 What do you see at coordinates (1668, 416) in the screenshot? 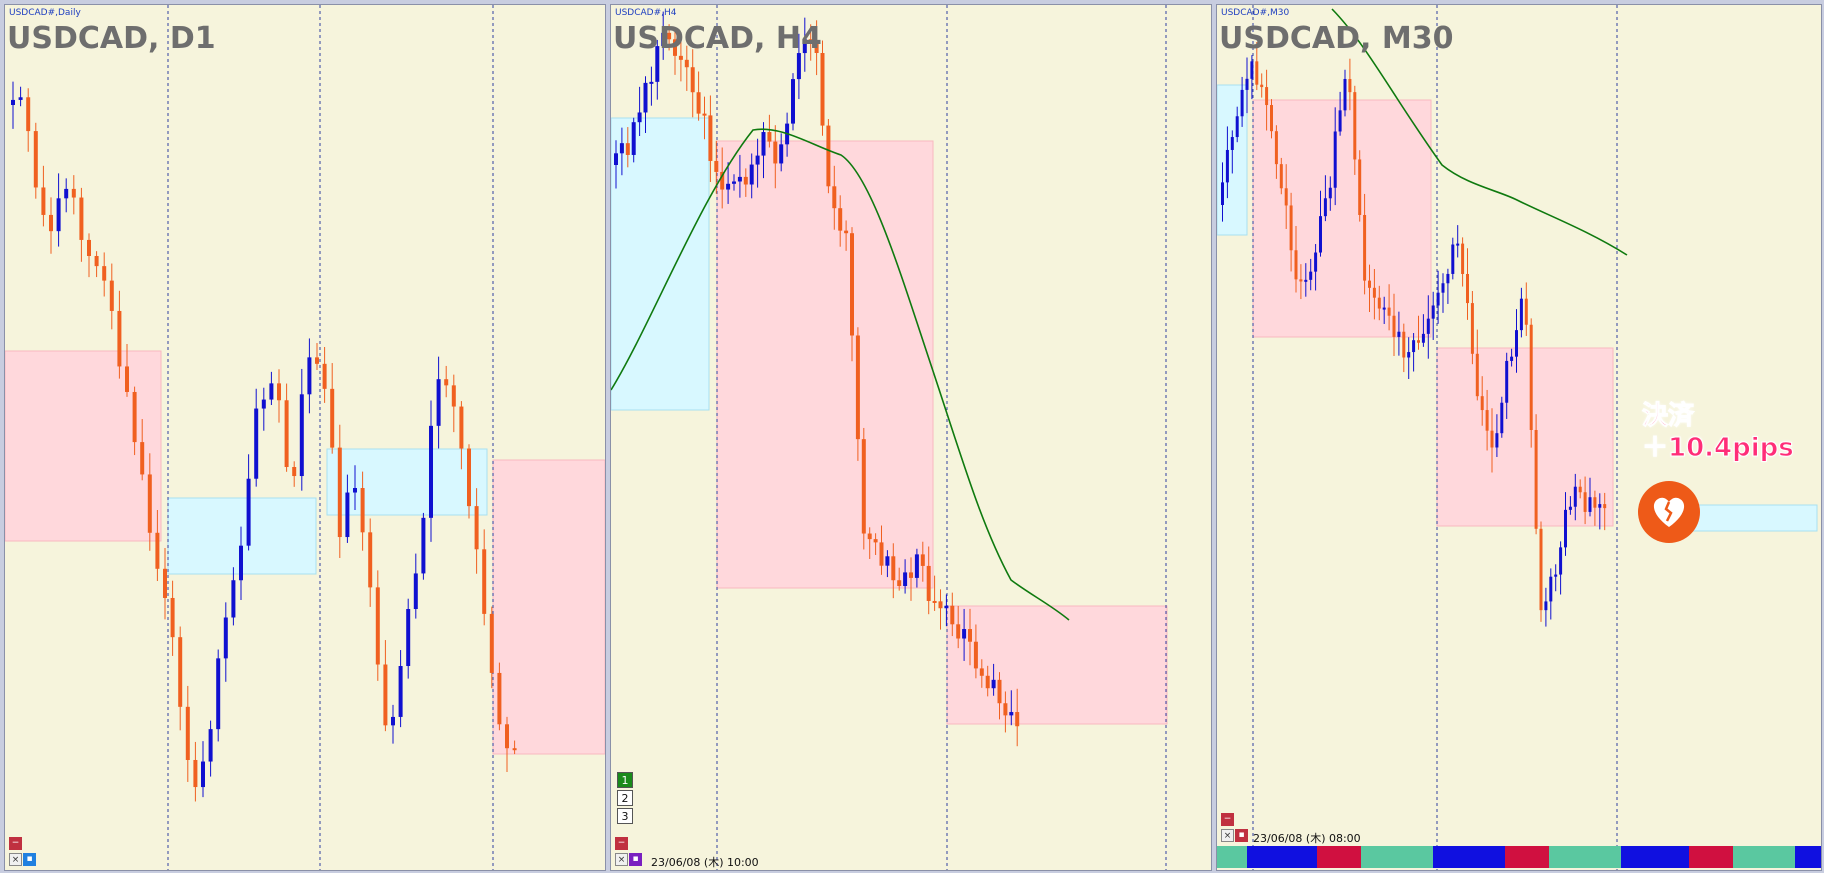
I see `settlement-label: 決済` at bounding box center [1668, 416].